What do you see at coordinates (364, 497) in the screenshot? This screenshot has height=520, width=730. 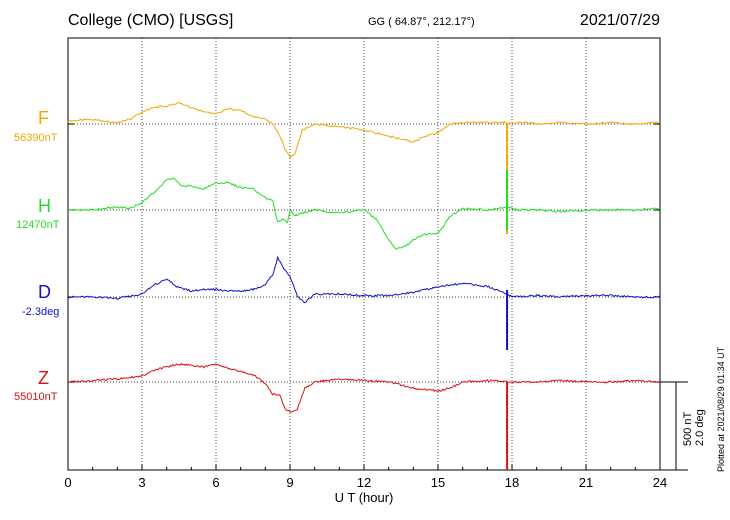 I see `x-axis-label: U T (hour)` at bounding box center [364, 497].